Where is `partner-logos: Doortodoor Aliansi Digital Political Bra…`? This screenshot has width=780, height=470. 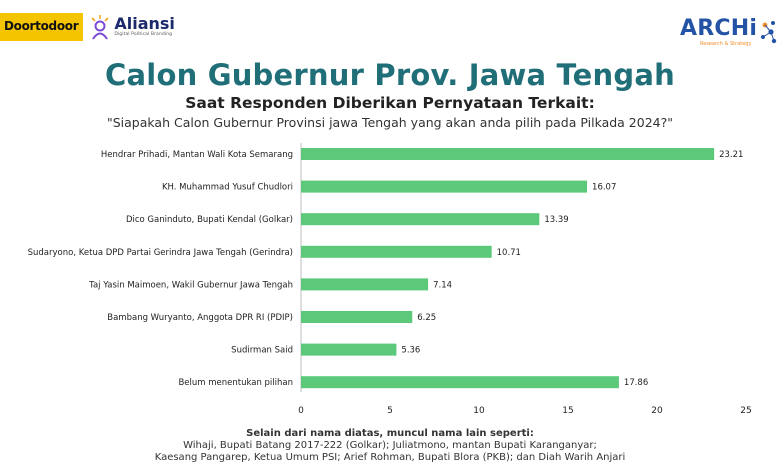
partner-logos: Doortodoor Aliansi Digital Political Bra… is located at coordinates (87, 27).